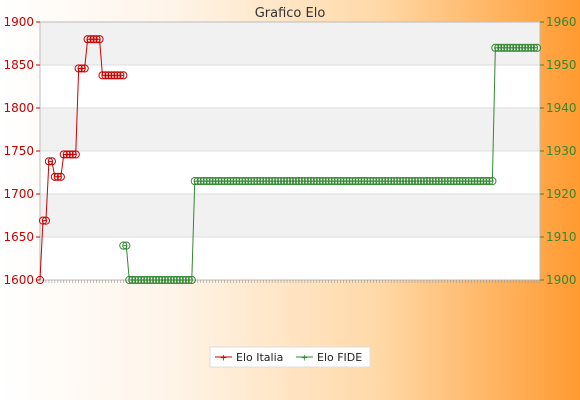  Describe the element at coordinates (561, 22) in the screenshot. I see `right-tick-label: 1960` at that location.